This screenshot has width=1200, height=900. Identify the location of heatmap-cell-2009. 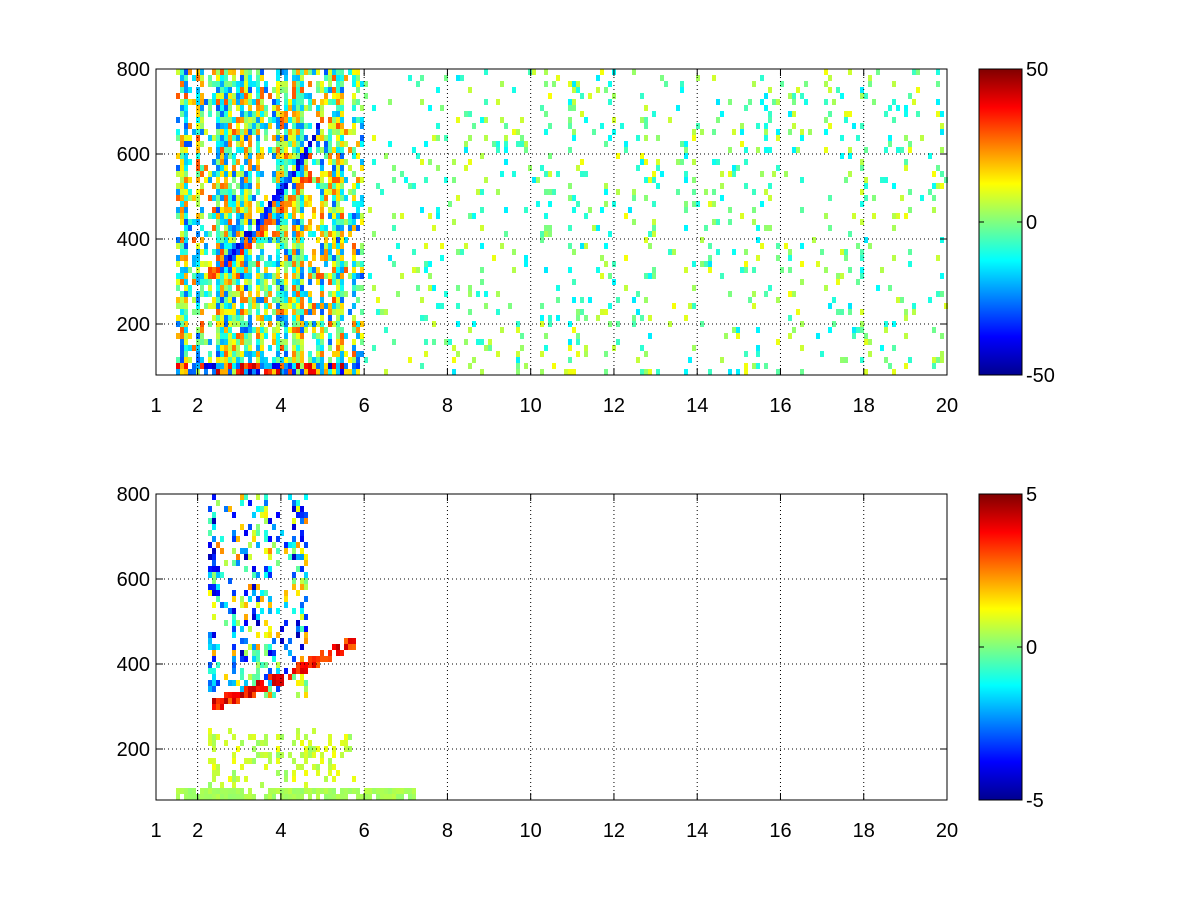
(638, 312).